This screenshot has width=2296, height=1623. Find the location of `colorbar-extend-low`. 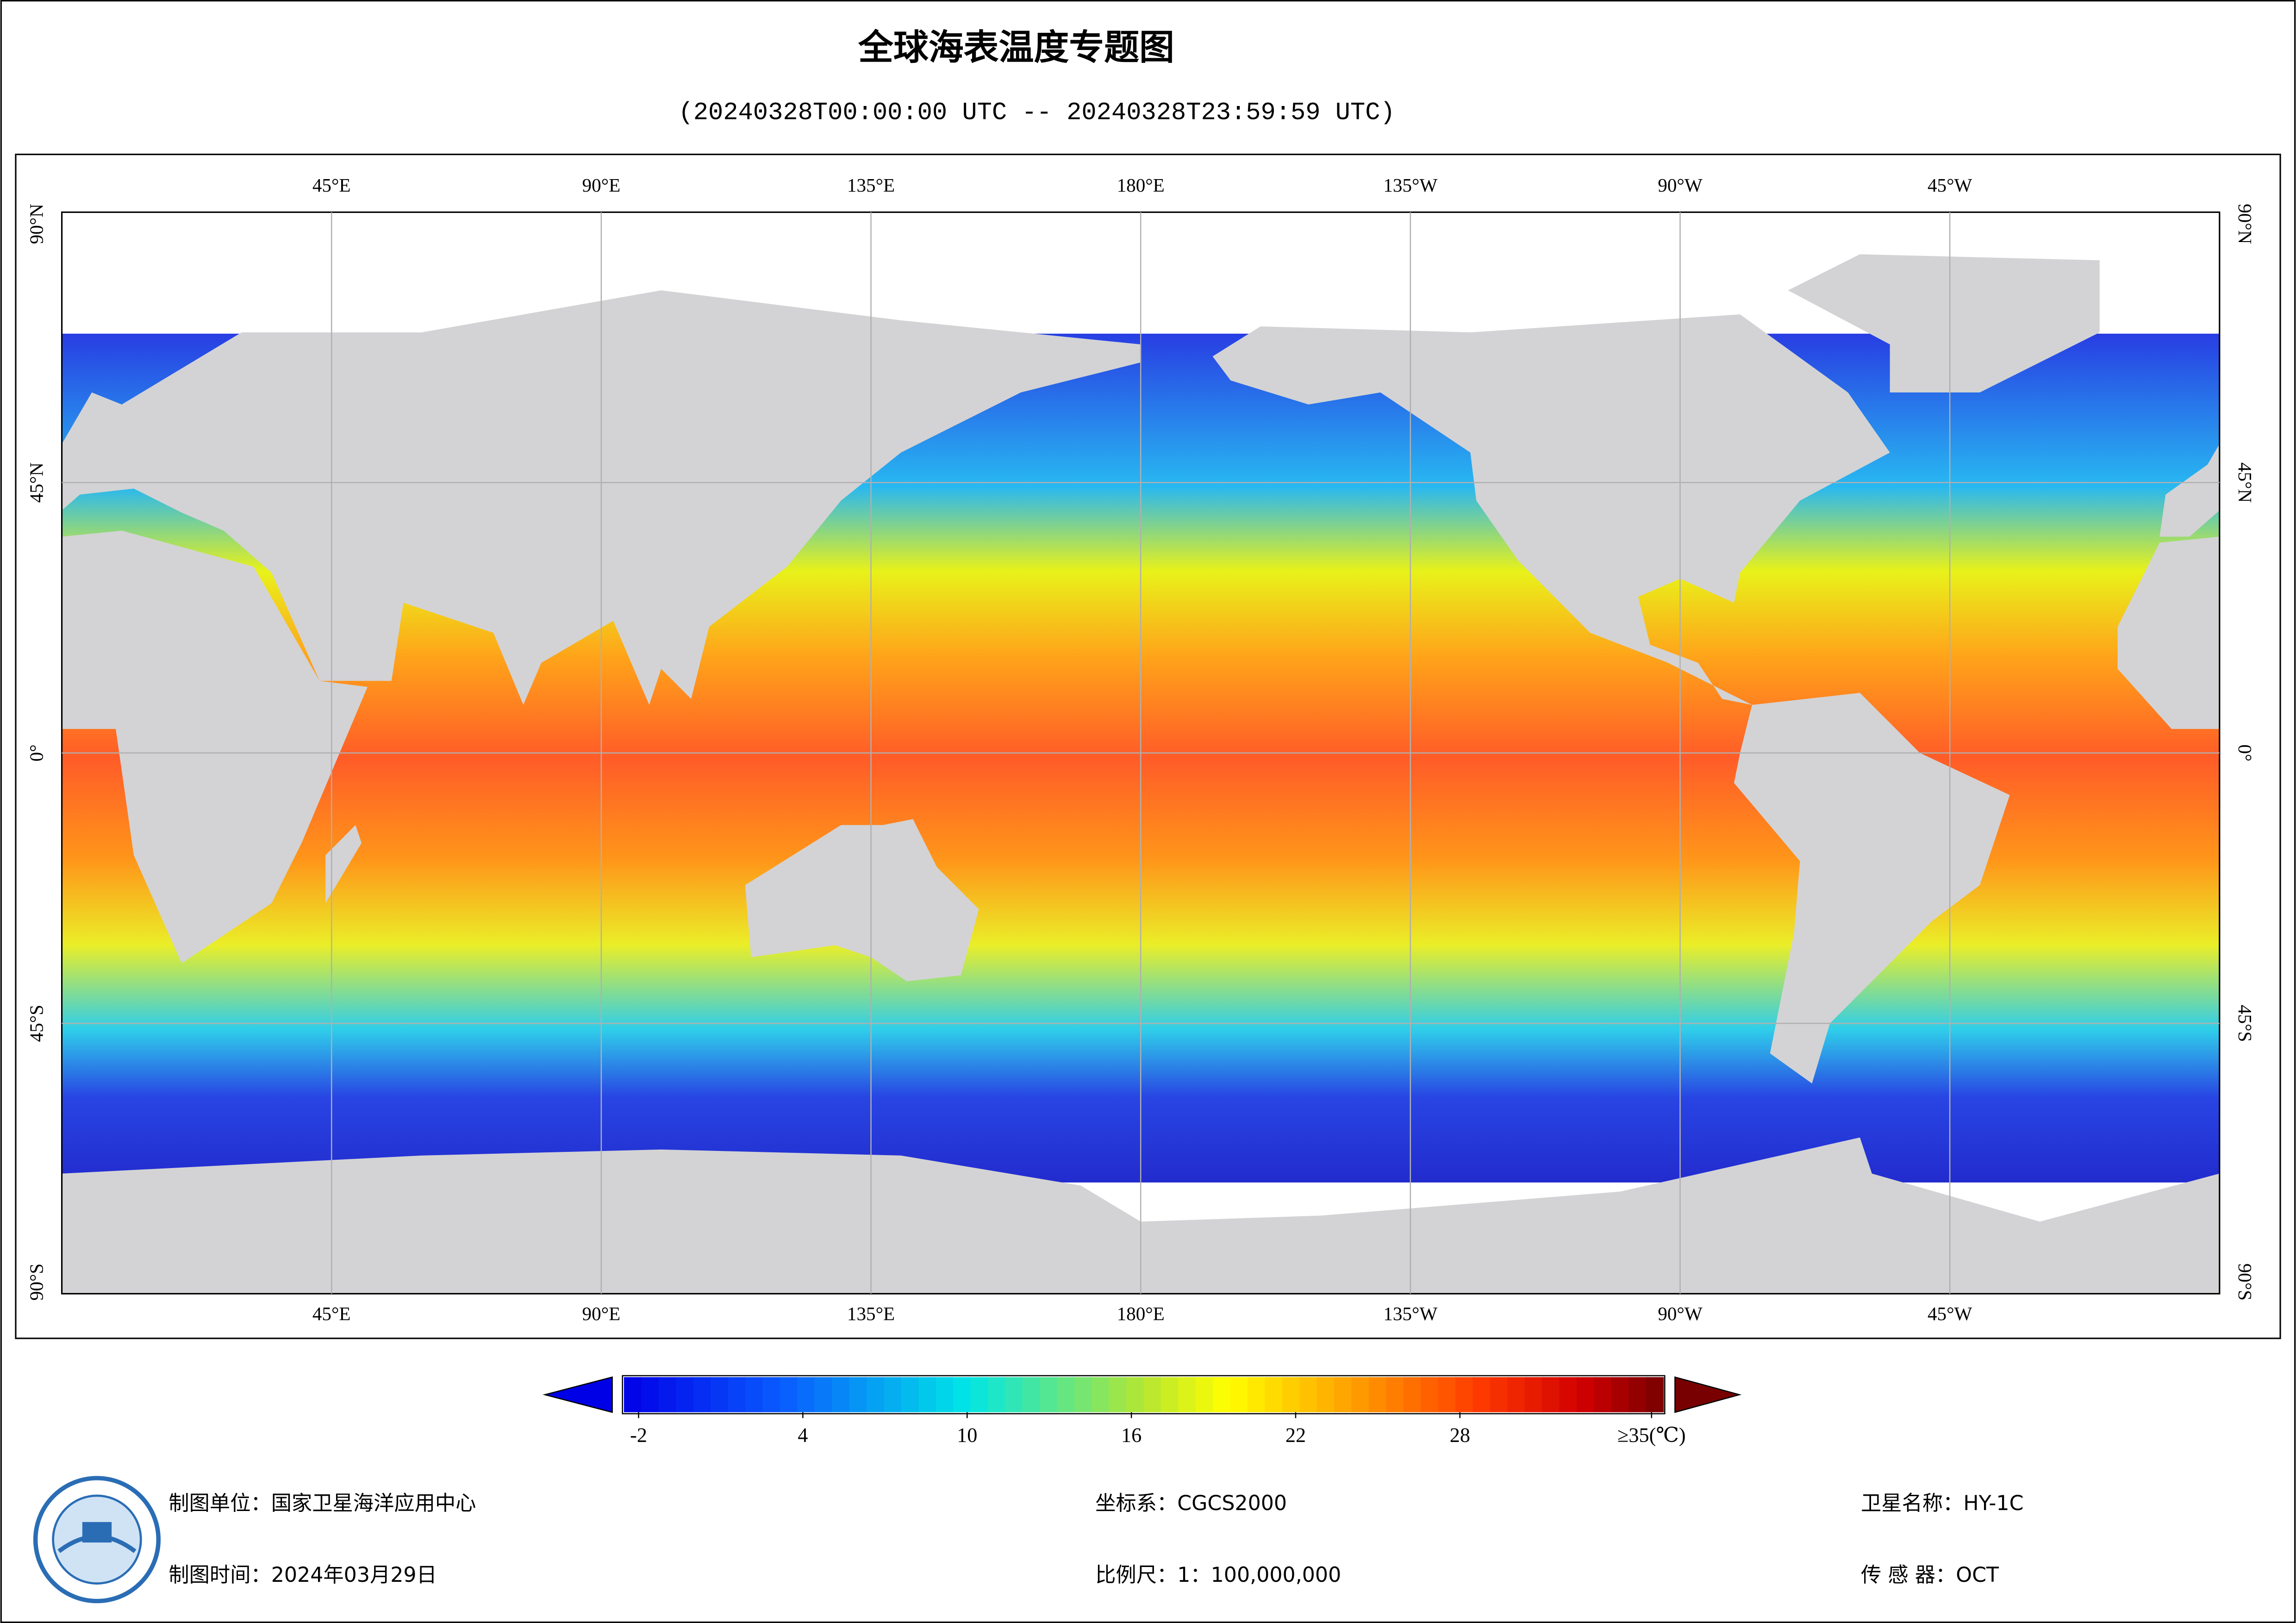

colorbar-extend-low is located at coordinates (578, 1394).